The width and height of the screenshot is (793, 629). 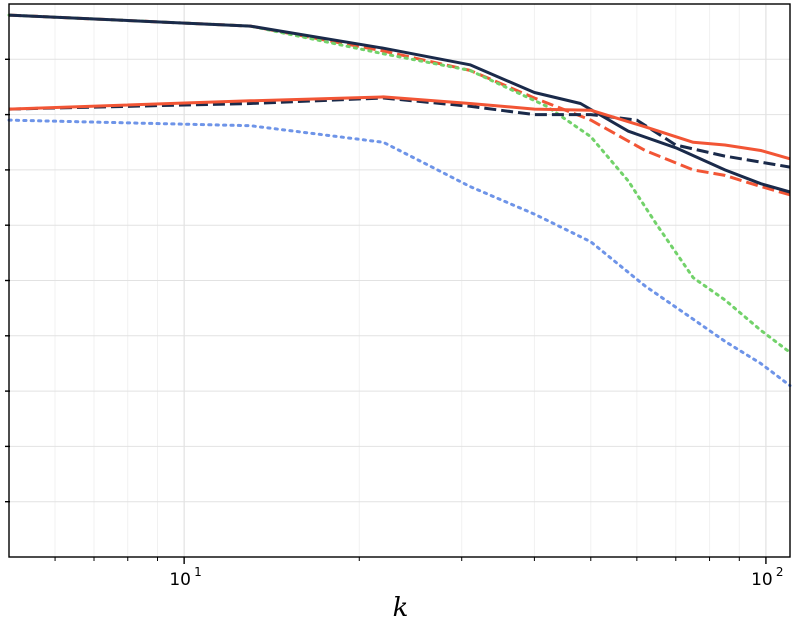 I want to click on x-axis-label: k, so click(x=401, y=608).